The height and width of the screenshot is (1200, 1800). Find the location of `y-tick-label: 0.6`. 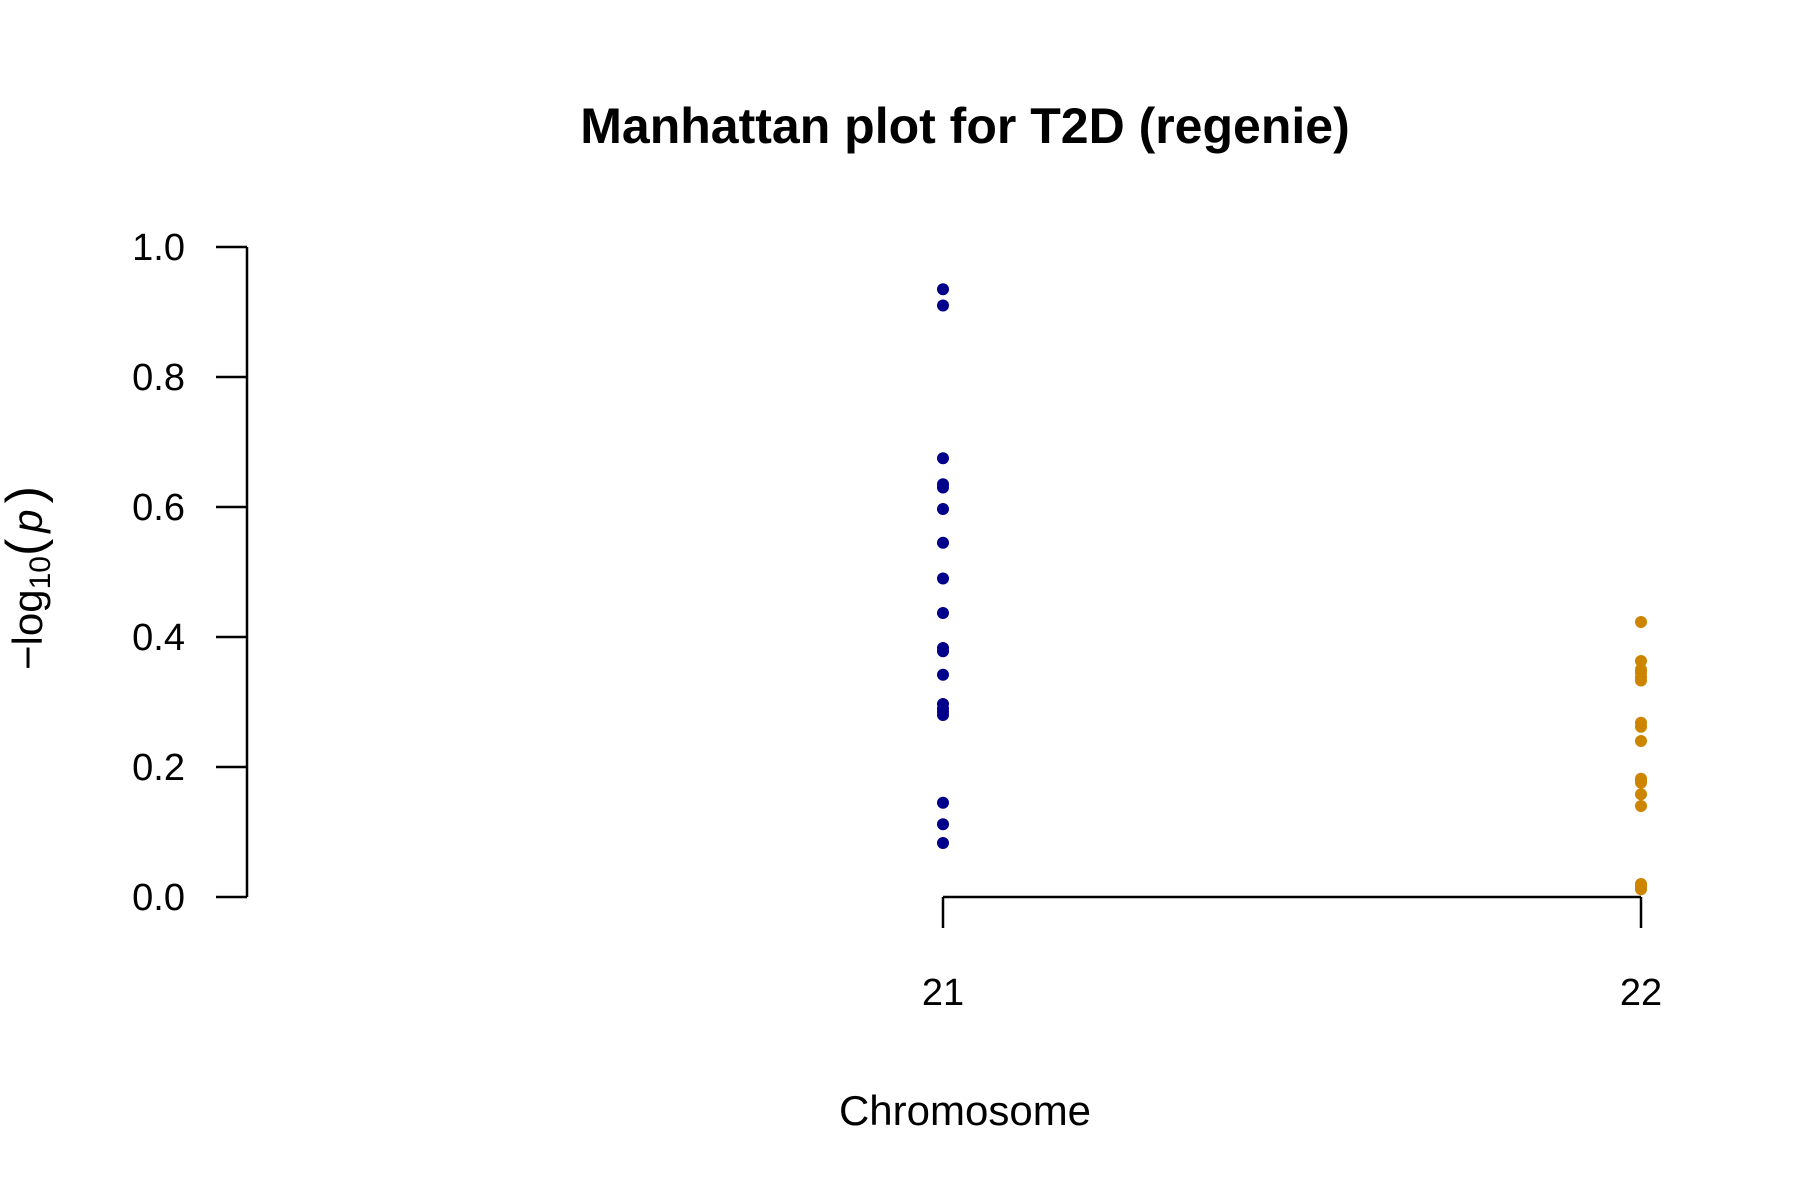

y-tick-label: 0.6 is located at coordinates (158, 508).